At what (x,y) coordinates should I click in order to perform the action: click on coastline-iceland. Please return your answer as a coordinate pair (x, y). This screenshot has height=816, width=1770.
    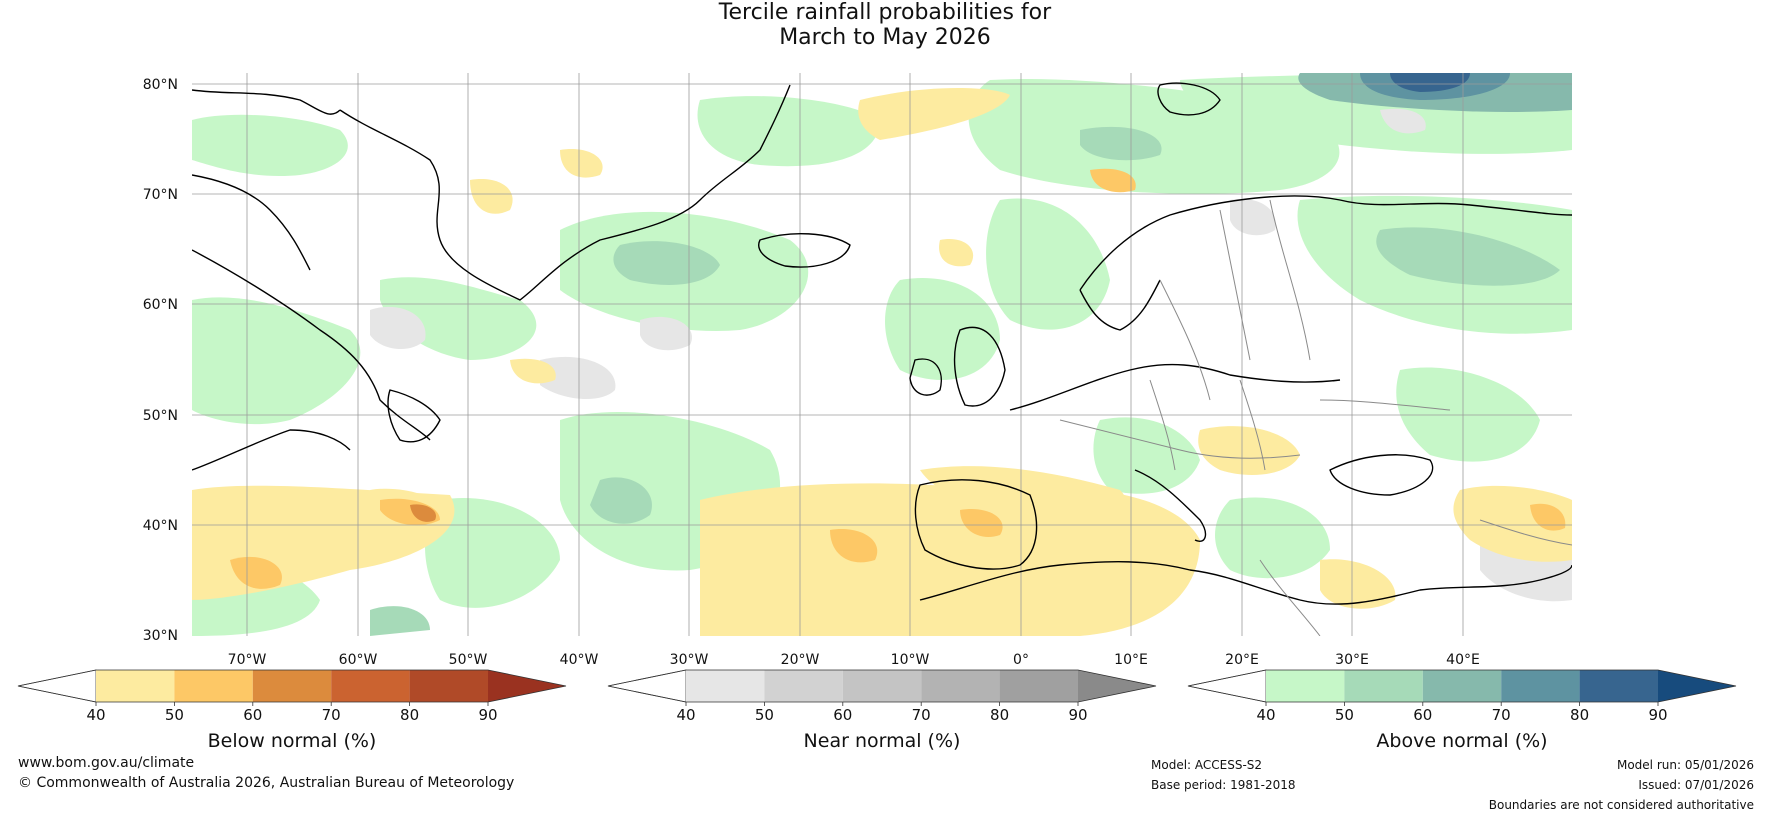
    Looking at the image, I should click on (804, 250).